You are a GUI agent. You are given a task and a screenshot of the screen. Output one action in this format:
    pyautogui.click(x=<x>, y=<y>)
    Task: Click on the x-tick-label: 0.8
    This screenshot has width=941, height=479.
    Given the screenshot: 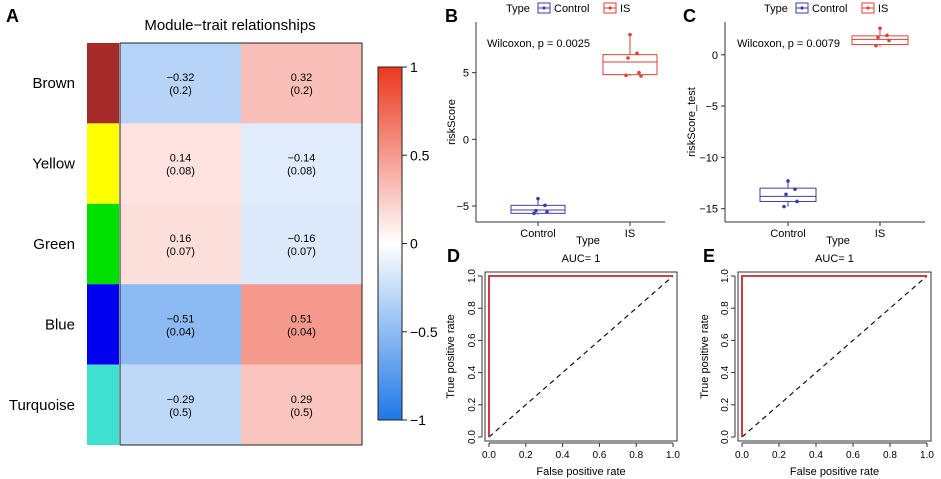 What is the action you would take?
    pyautogui.click(x=636, y=455)
    